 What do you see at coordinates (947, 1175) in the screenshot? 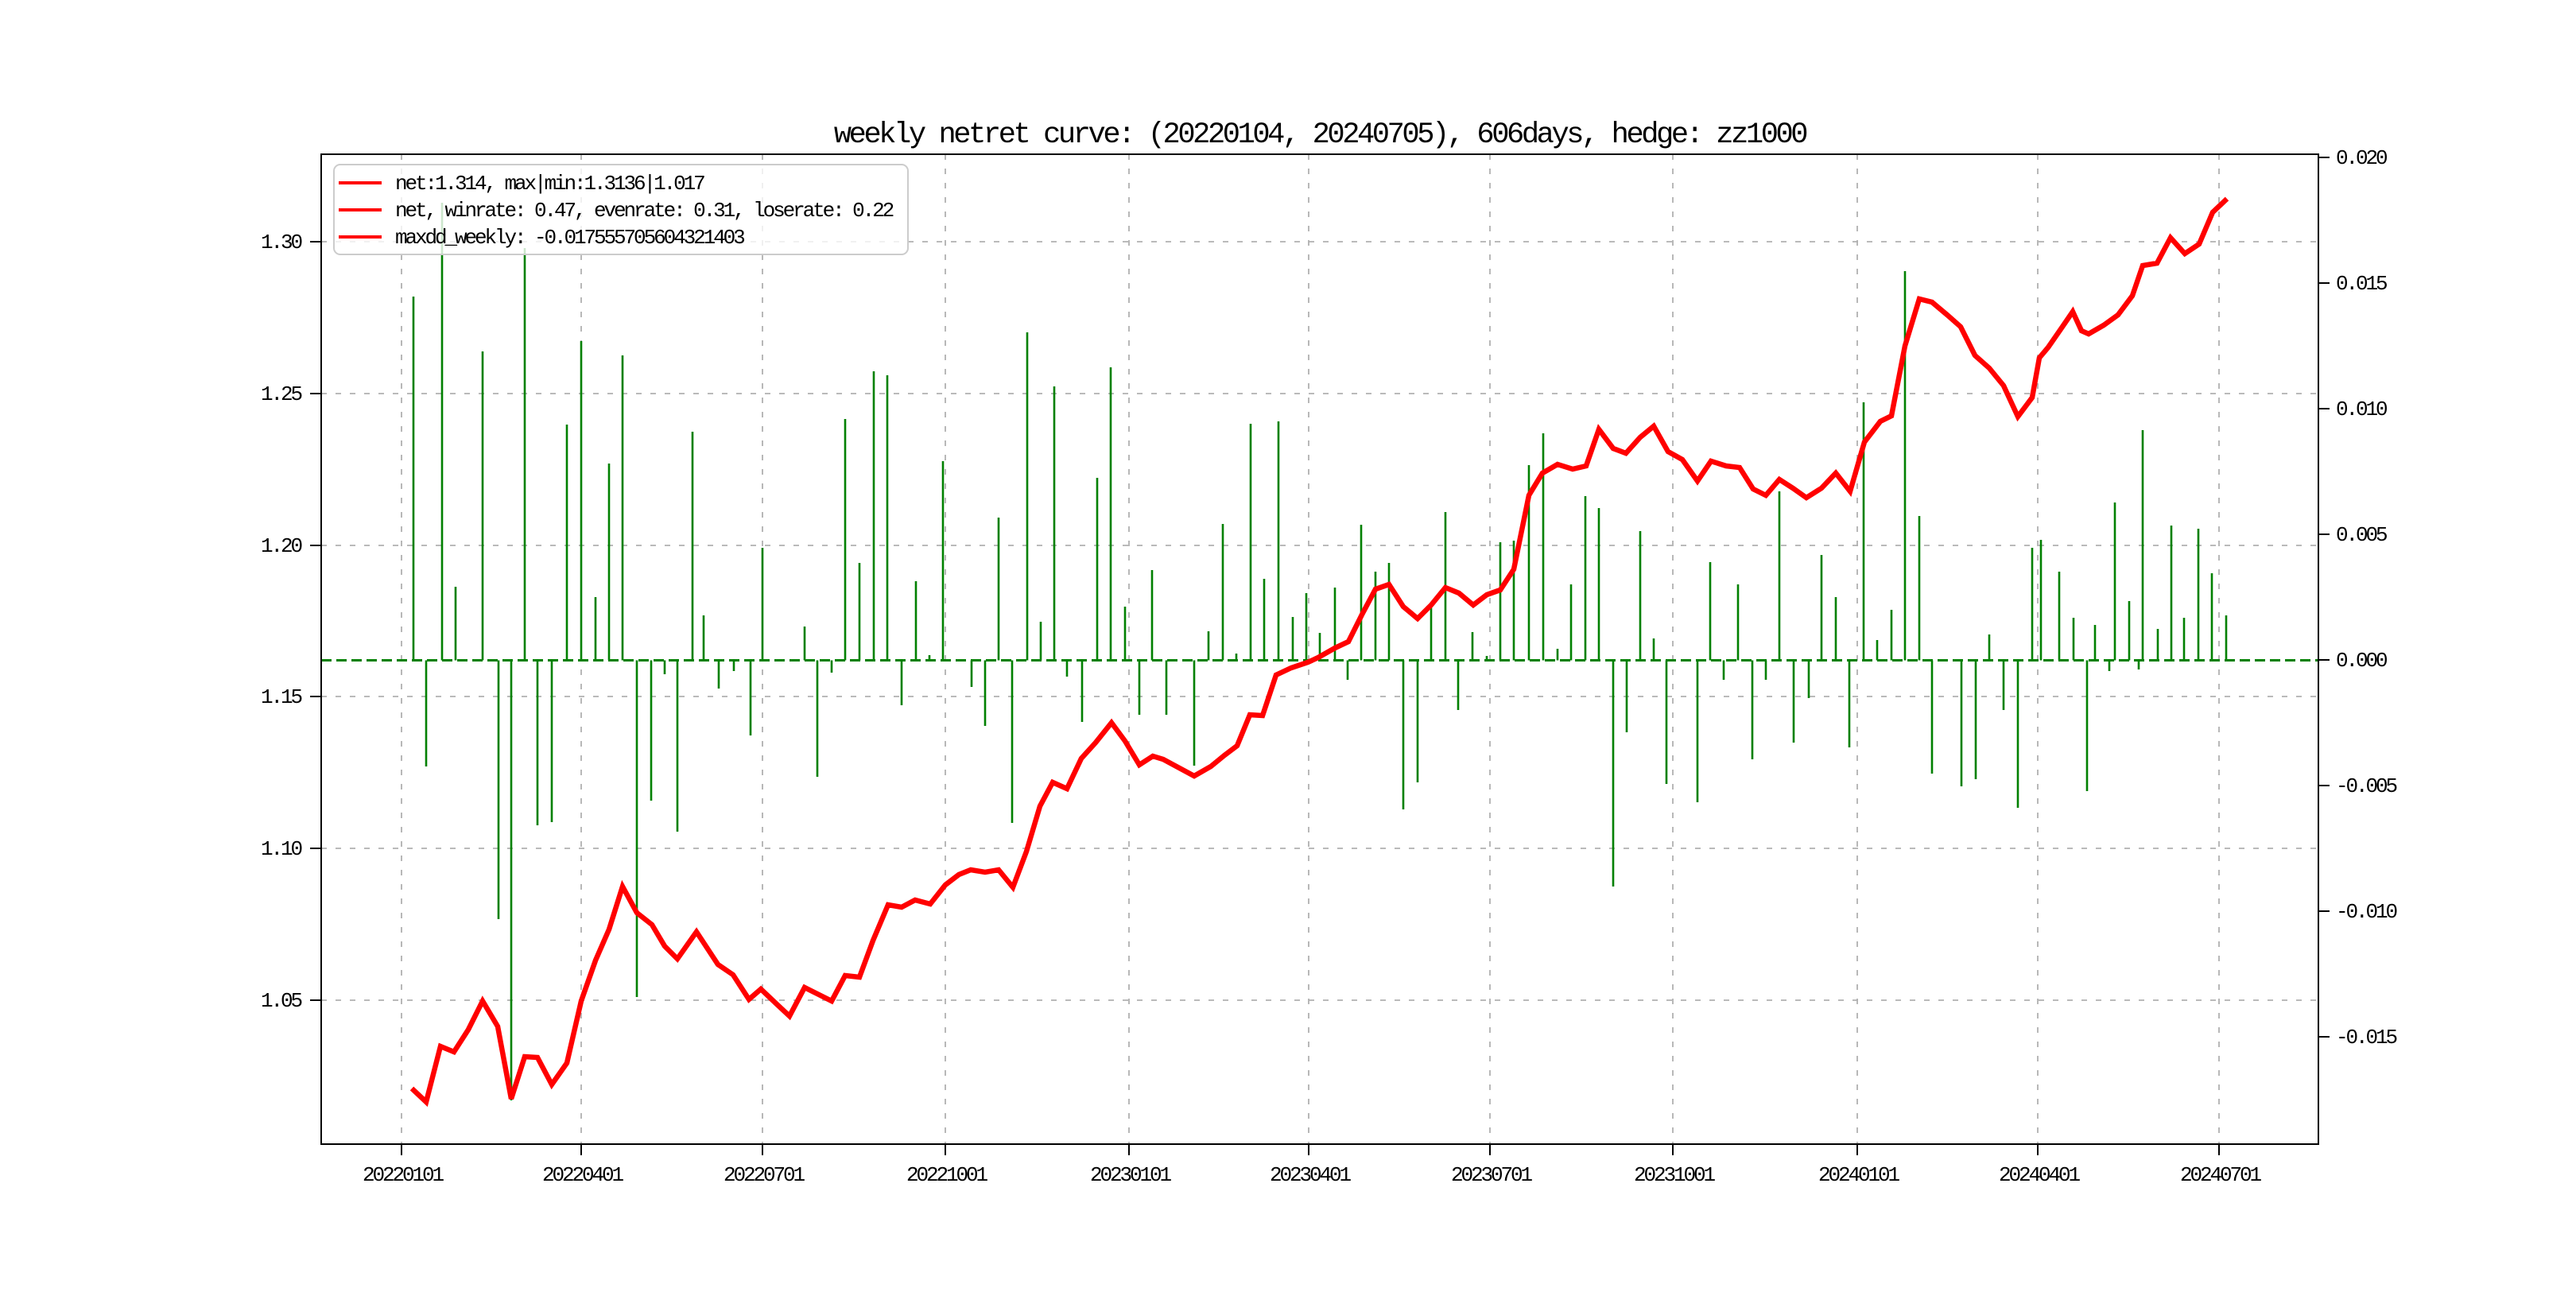
I see `svg-text: 20221001` at bounding box center [947, 1175].